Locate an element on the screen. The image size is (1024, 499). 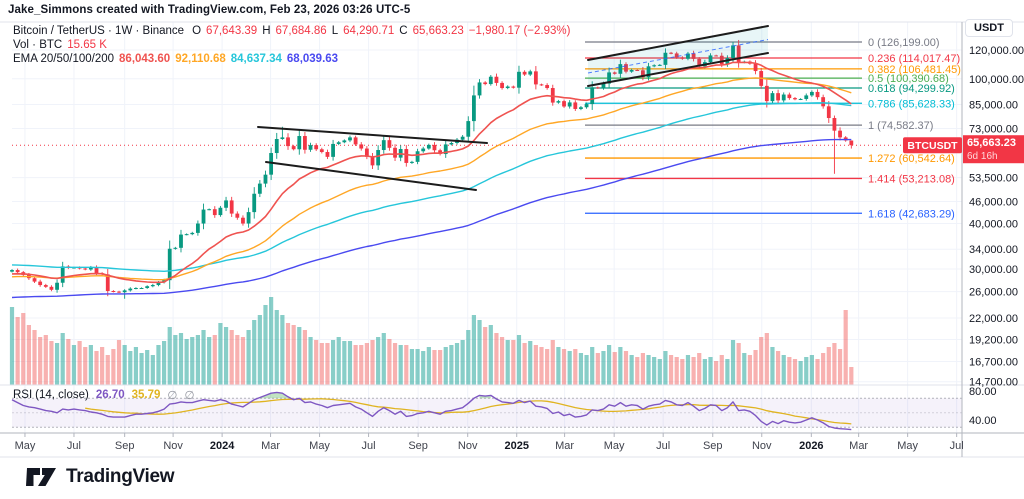
ohlc-open-label: O is located at coordinates (197, 31).